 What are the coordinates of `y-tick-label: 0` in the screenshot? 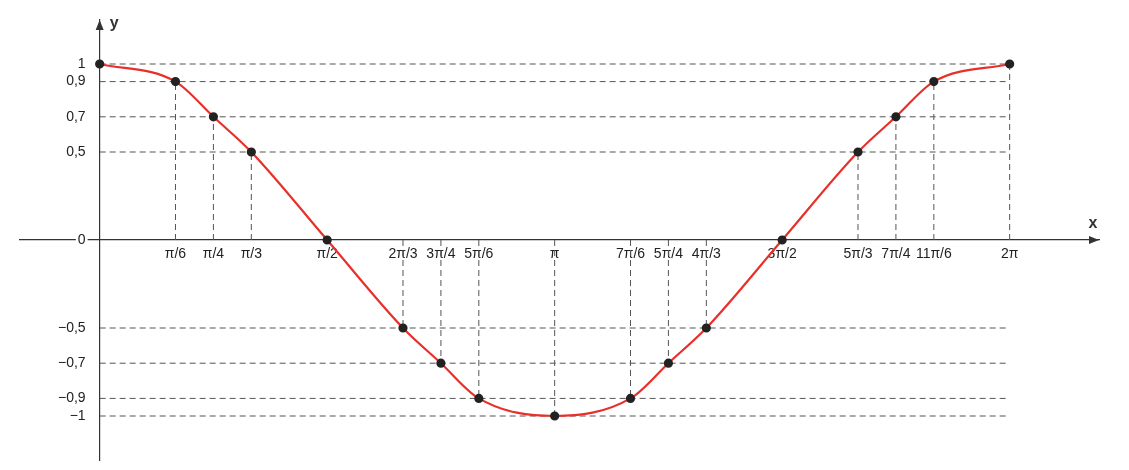 It's located at (81, 238).